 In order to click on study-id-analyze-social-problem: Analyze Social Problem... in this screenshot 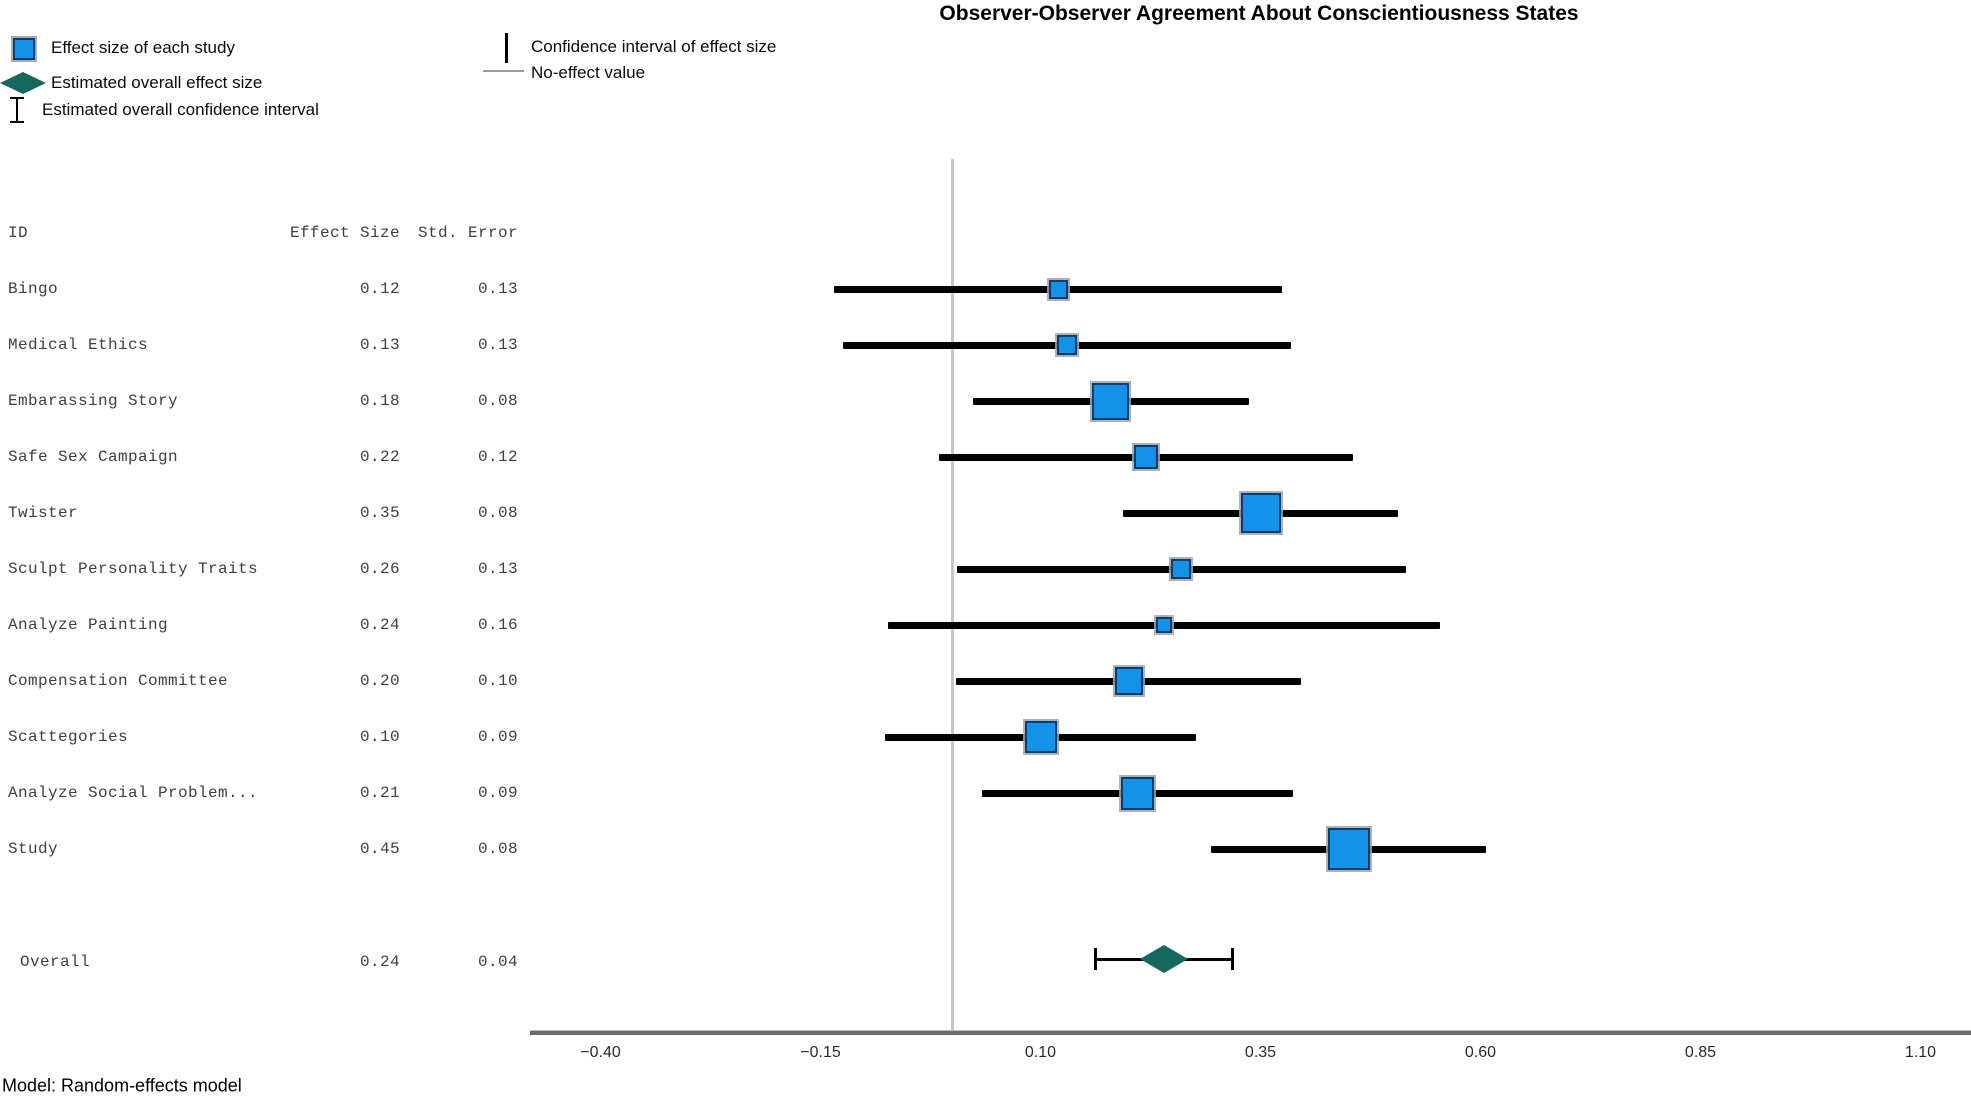, I will do `click(133, 793)`.